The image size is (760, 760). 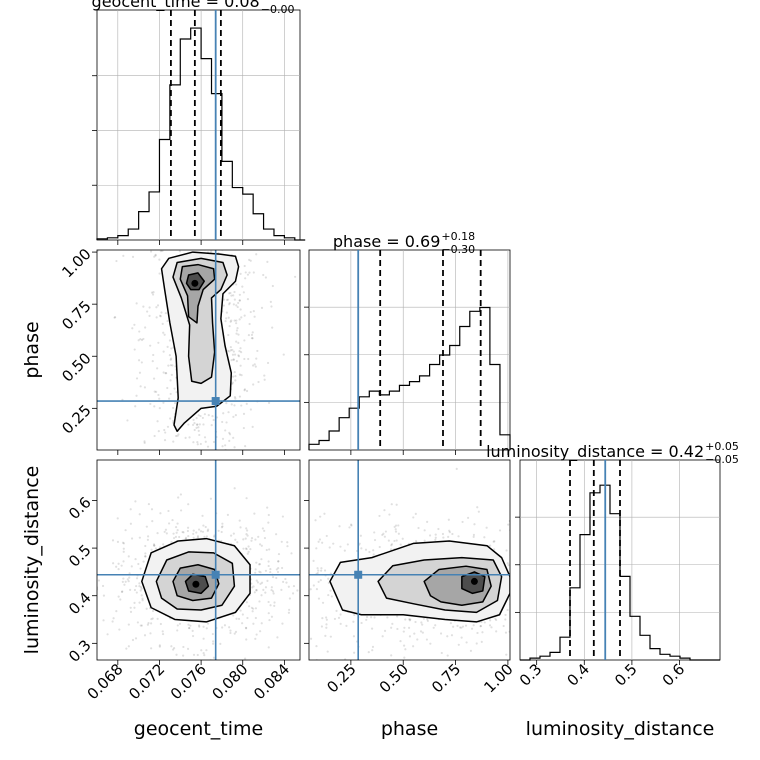 I want to click on x-tick-label-luminosity_distance: 0.4, so click(x=579, y=675).